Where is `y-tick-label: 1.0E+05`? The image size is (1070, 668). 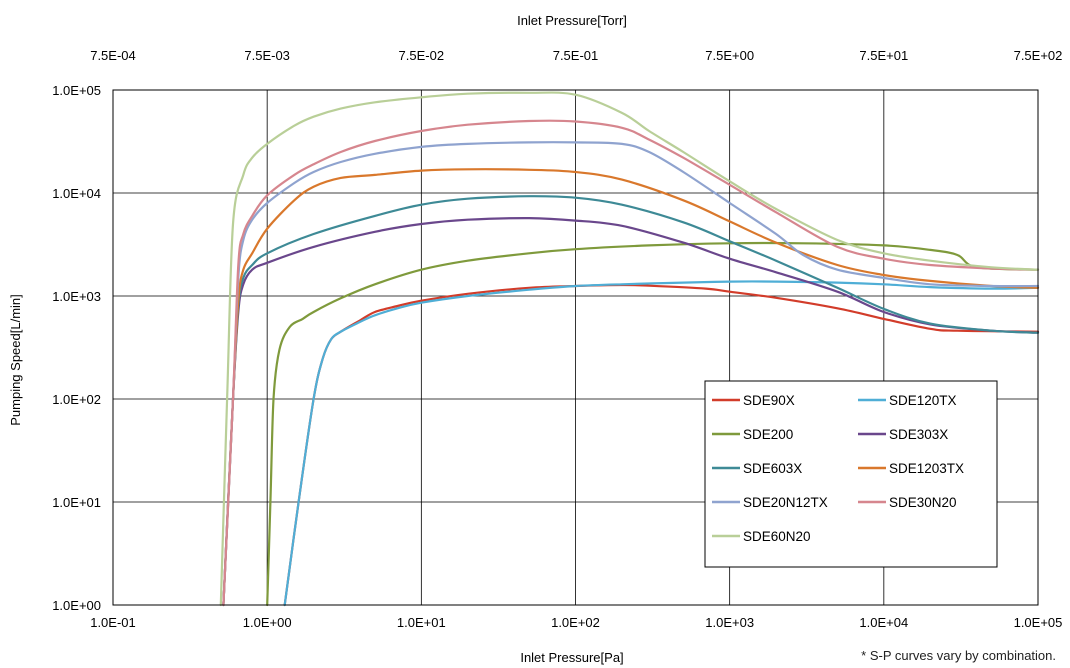
y-tick-label: 1.0E+05 is located at coordinates (76, 90).